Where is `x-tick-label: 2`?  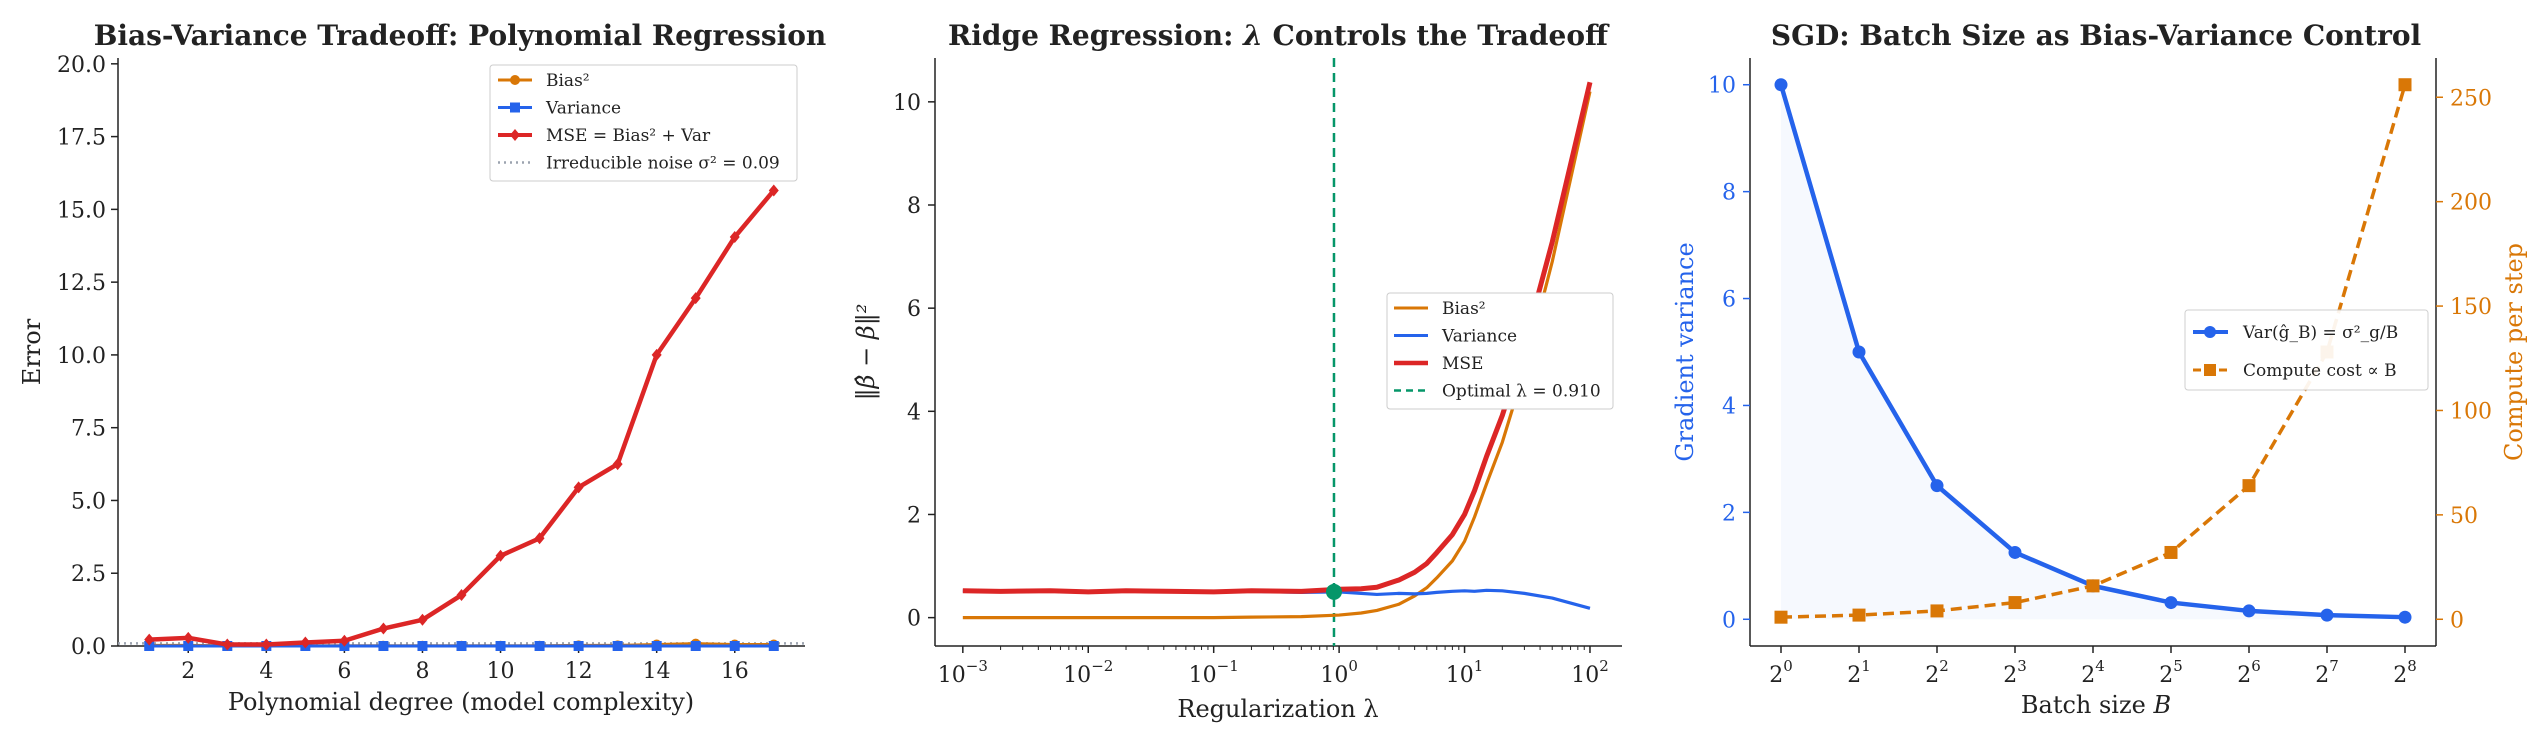 x-tick-label: 2 is located at coordinates (188, 671).